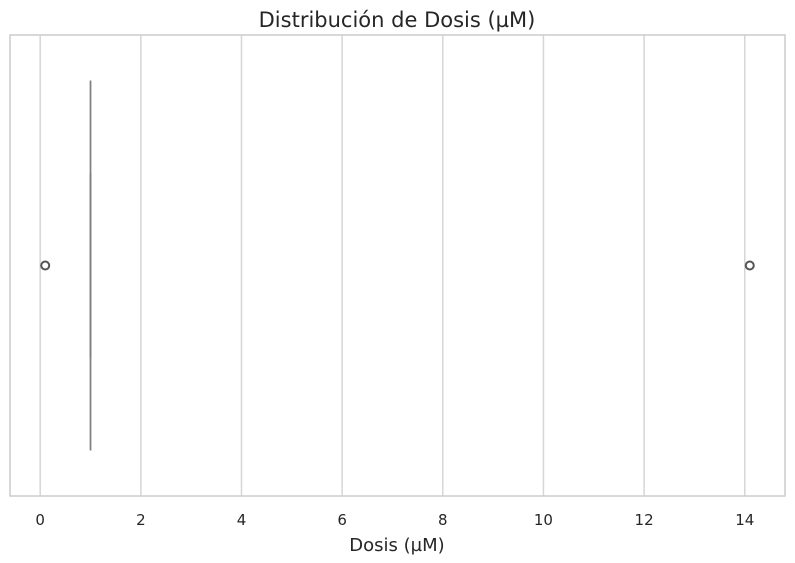 The image size is (795, 563). I want to click on x-tick-label: 6, so click(342, 520).